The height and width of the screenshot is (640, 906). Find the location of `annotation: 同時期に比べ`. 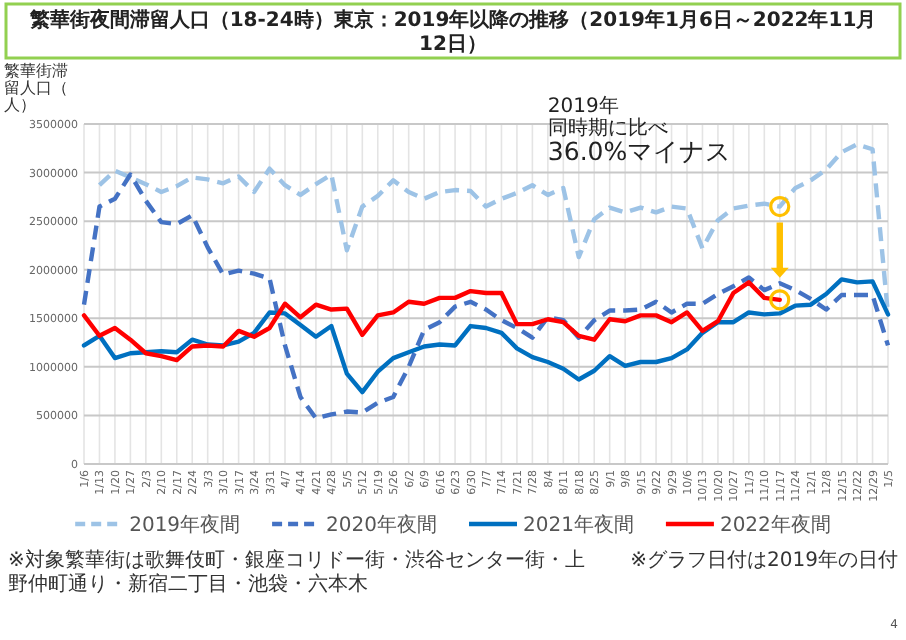

annotation: 同時期に比べ is located at coordinates (607, 128).